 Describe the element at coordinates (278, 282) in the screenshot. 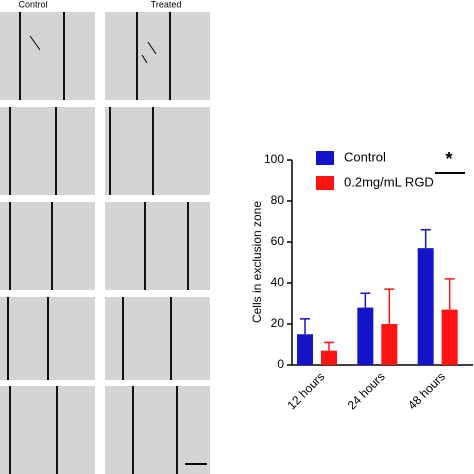

I see `y-tick-label: 40` at that location.